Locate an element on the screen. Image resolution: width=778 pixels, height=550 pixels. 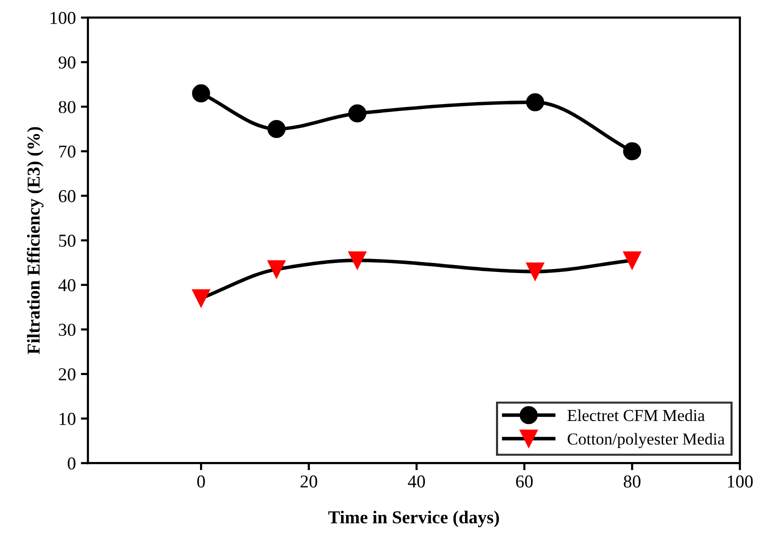
x-tick-label: 20 is located at coordinates (309, 481).